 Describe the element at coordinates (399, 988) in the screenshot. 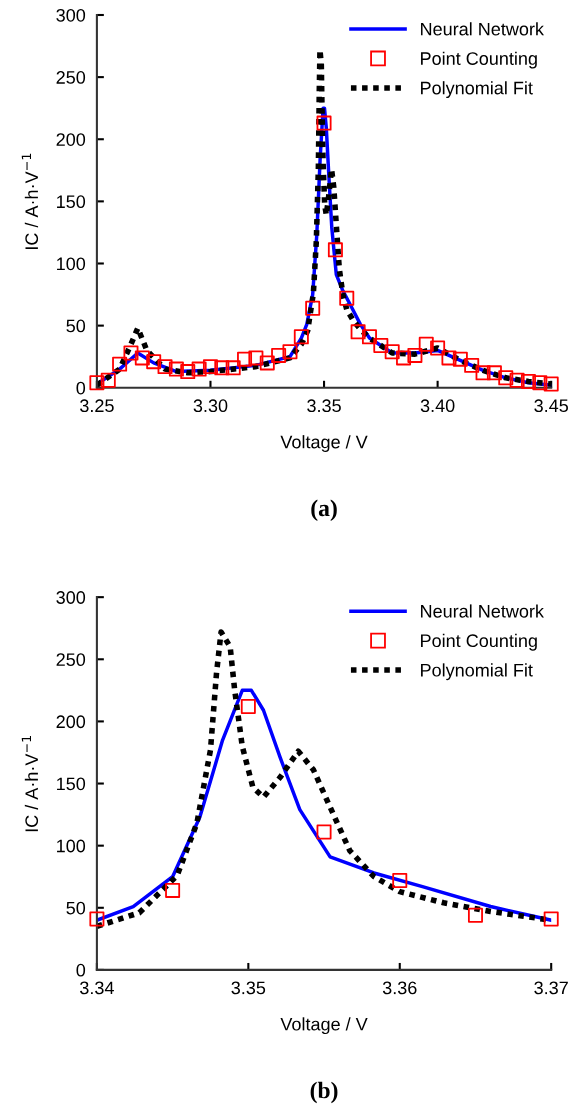

I see `x-tick-label: 3.36` at that location.